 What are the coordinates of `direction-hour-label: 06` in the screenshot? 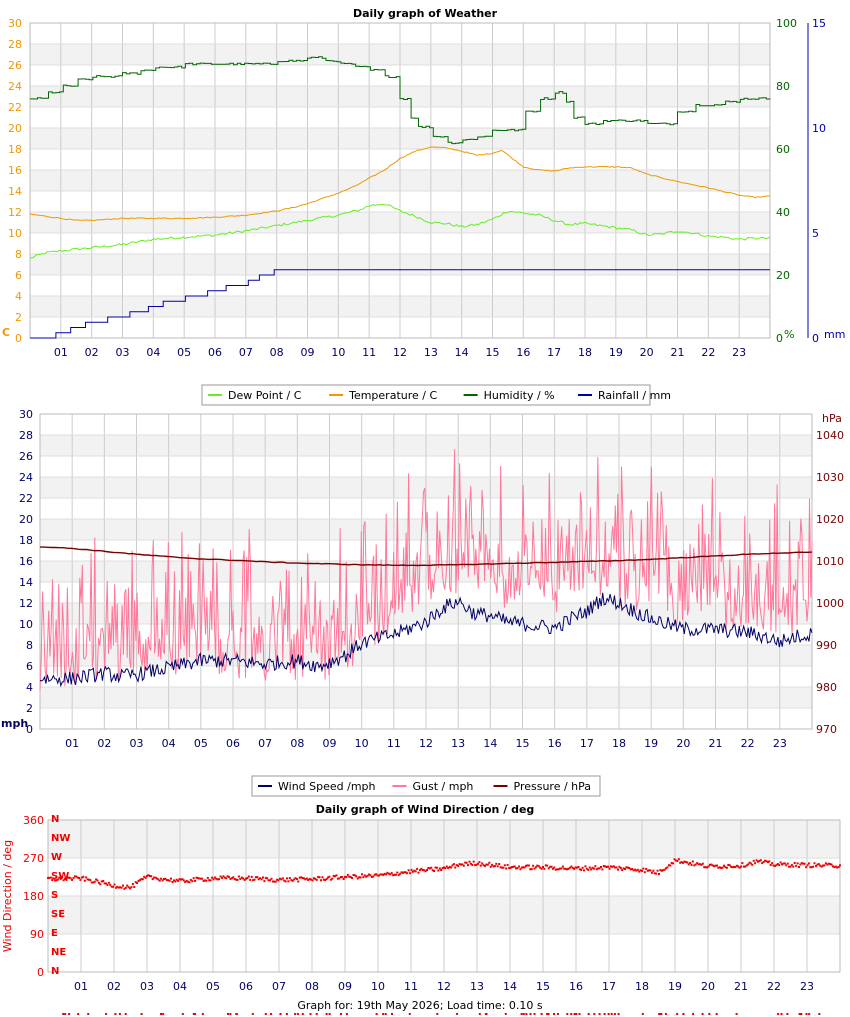 It's located at (246, 986).